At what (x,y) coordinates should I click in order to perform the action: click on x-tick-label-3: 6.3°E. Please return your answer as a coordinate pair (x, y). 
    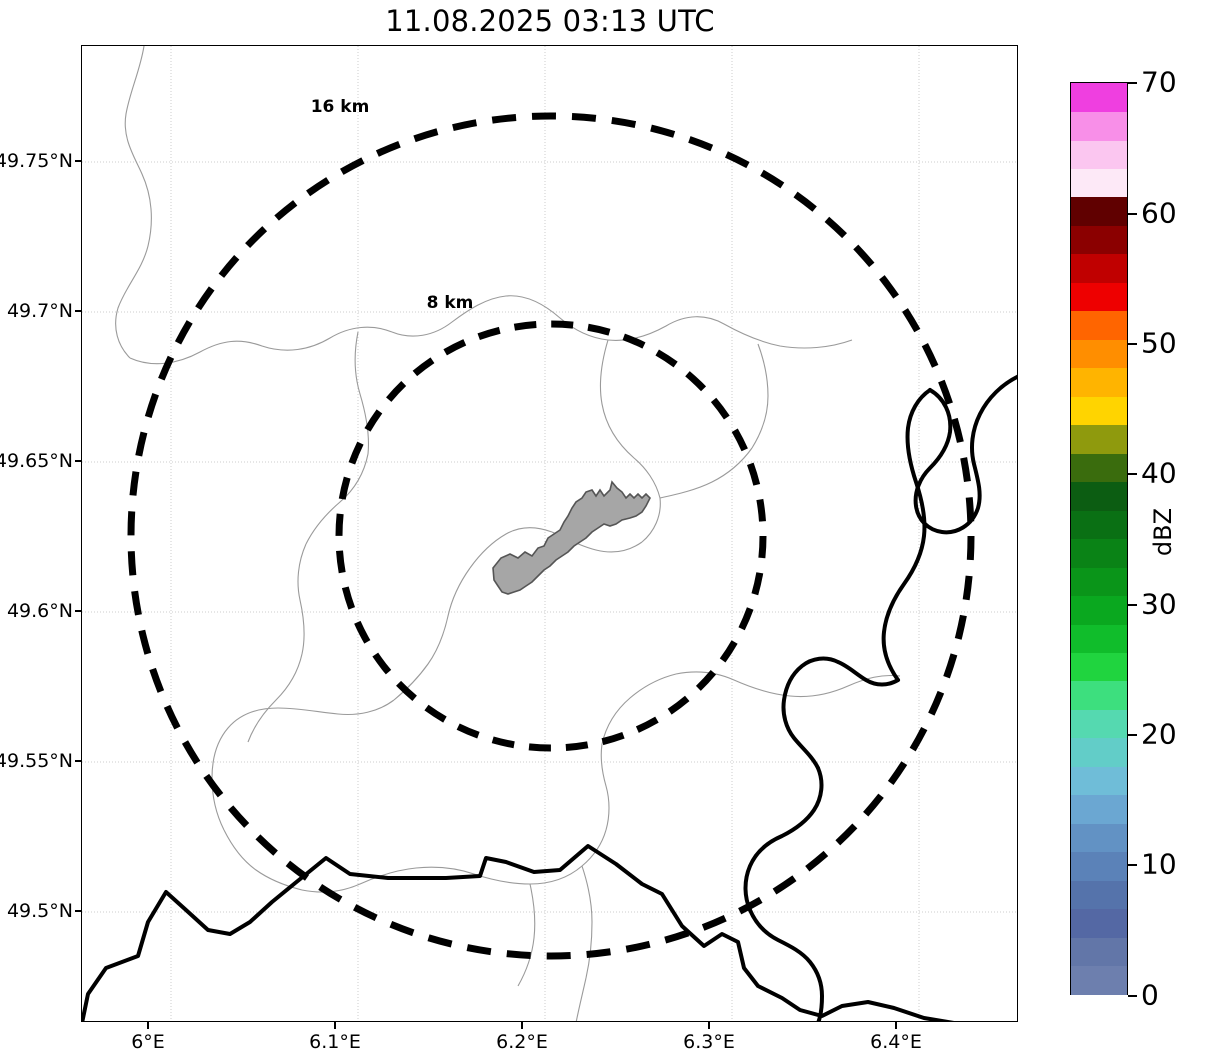
    Looking at the image, I should click on (709, 1042).